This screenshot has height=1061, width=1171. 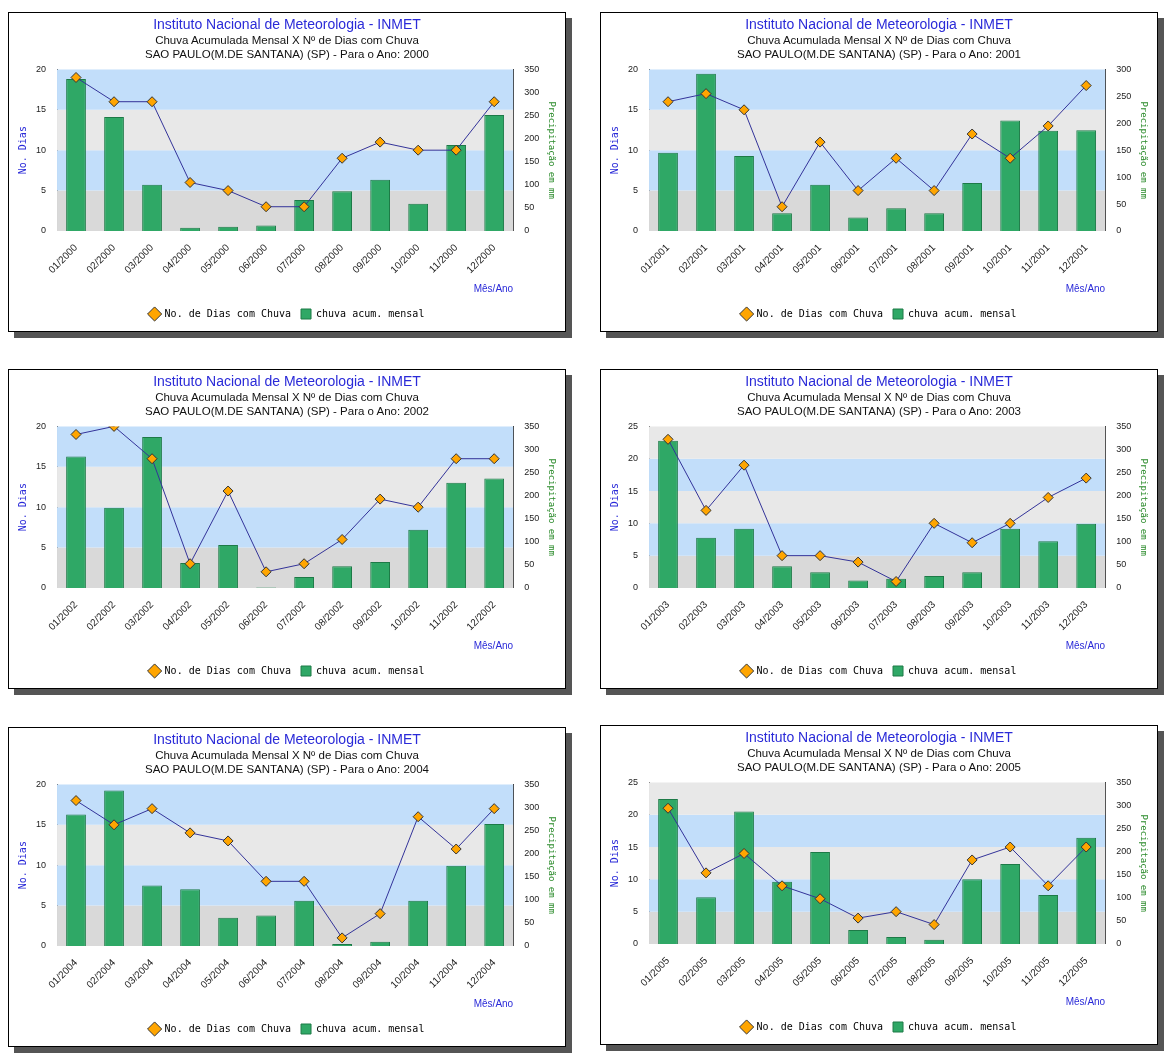 I want to click on chart-subtitle: Chuva Acumulada Mensal X Nº de Dias com Chuva SAO PAULO(M.DE SANTANA) (SP) - Para o Ano: 2000, so click(x=287, y=46).